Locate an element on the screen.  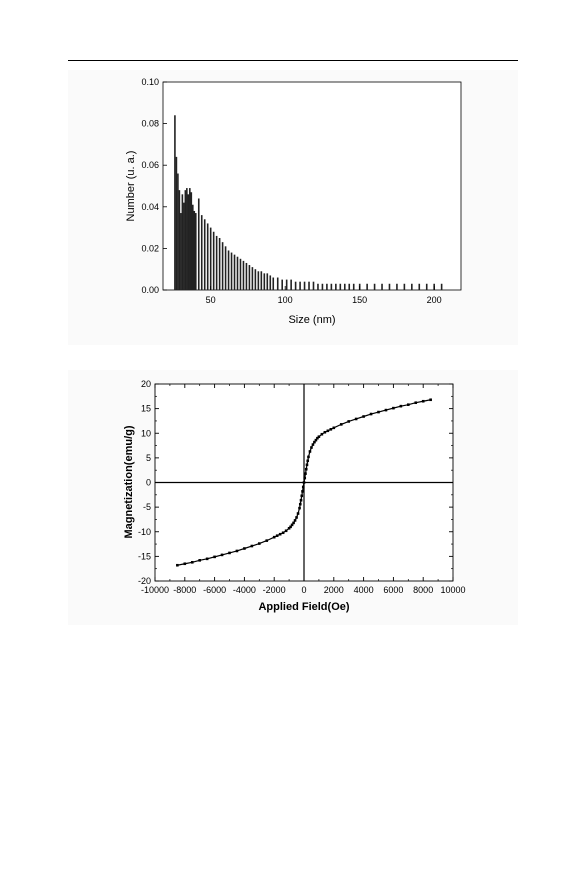
magnetization-x-tick-label: -4000 is located at coordinates (244, 590).